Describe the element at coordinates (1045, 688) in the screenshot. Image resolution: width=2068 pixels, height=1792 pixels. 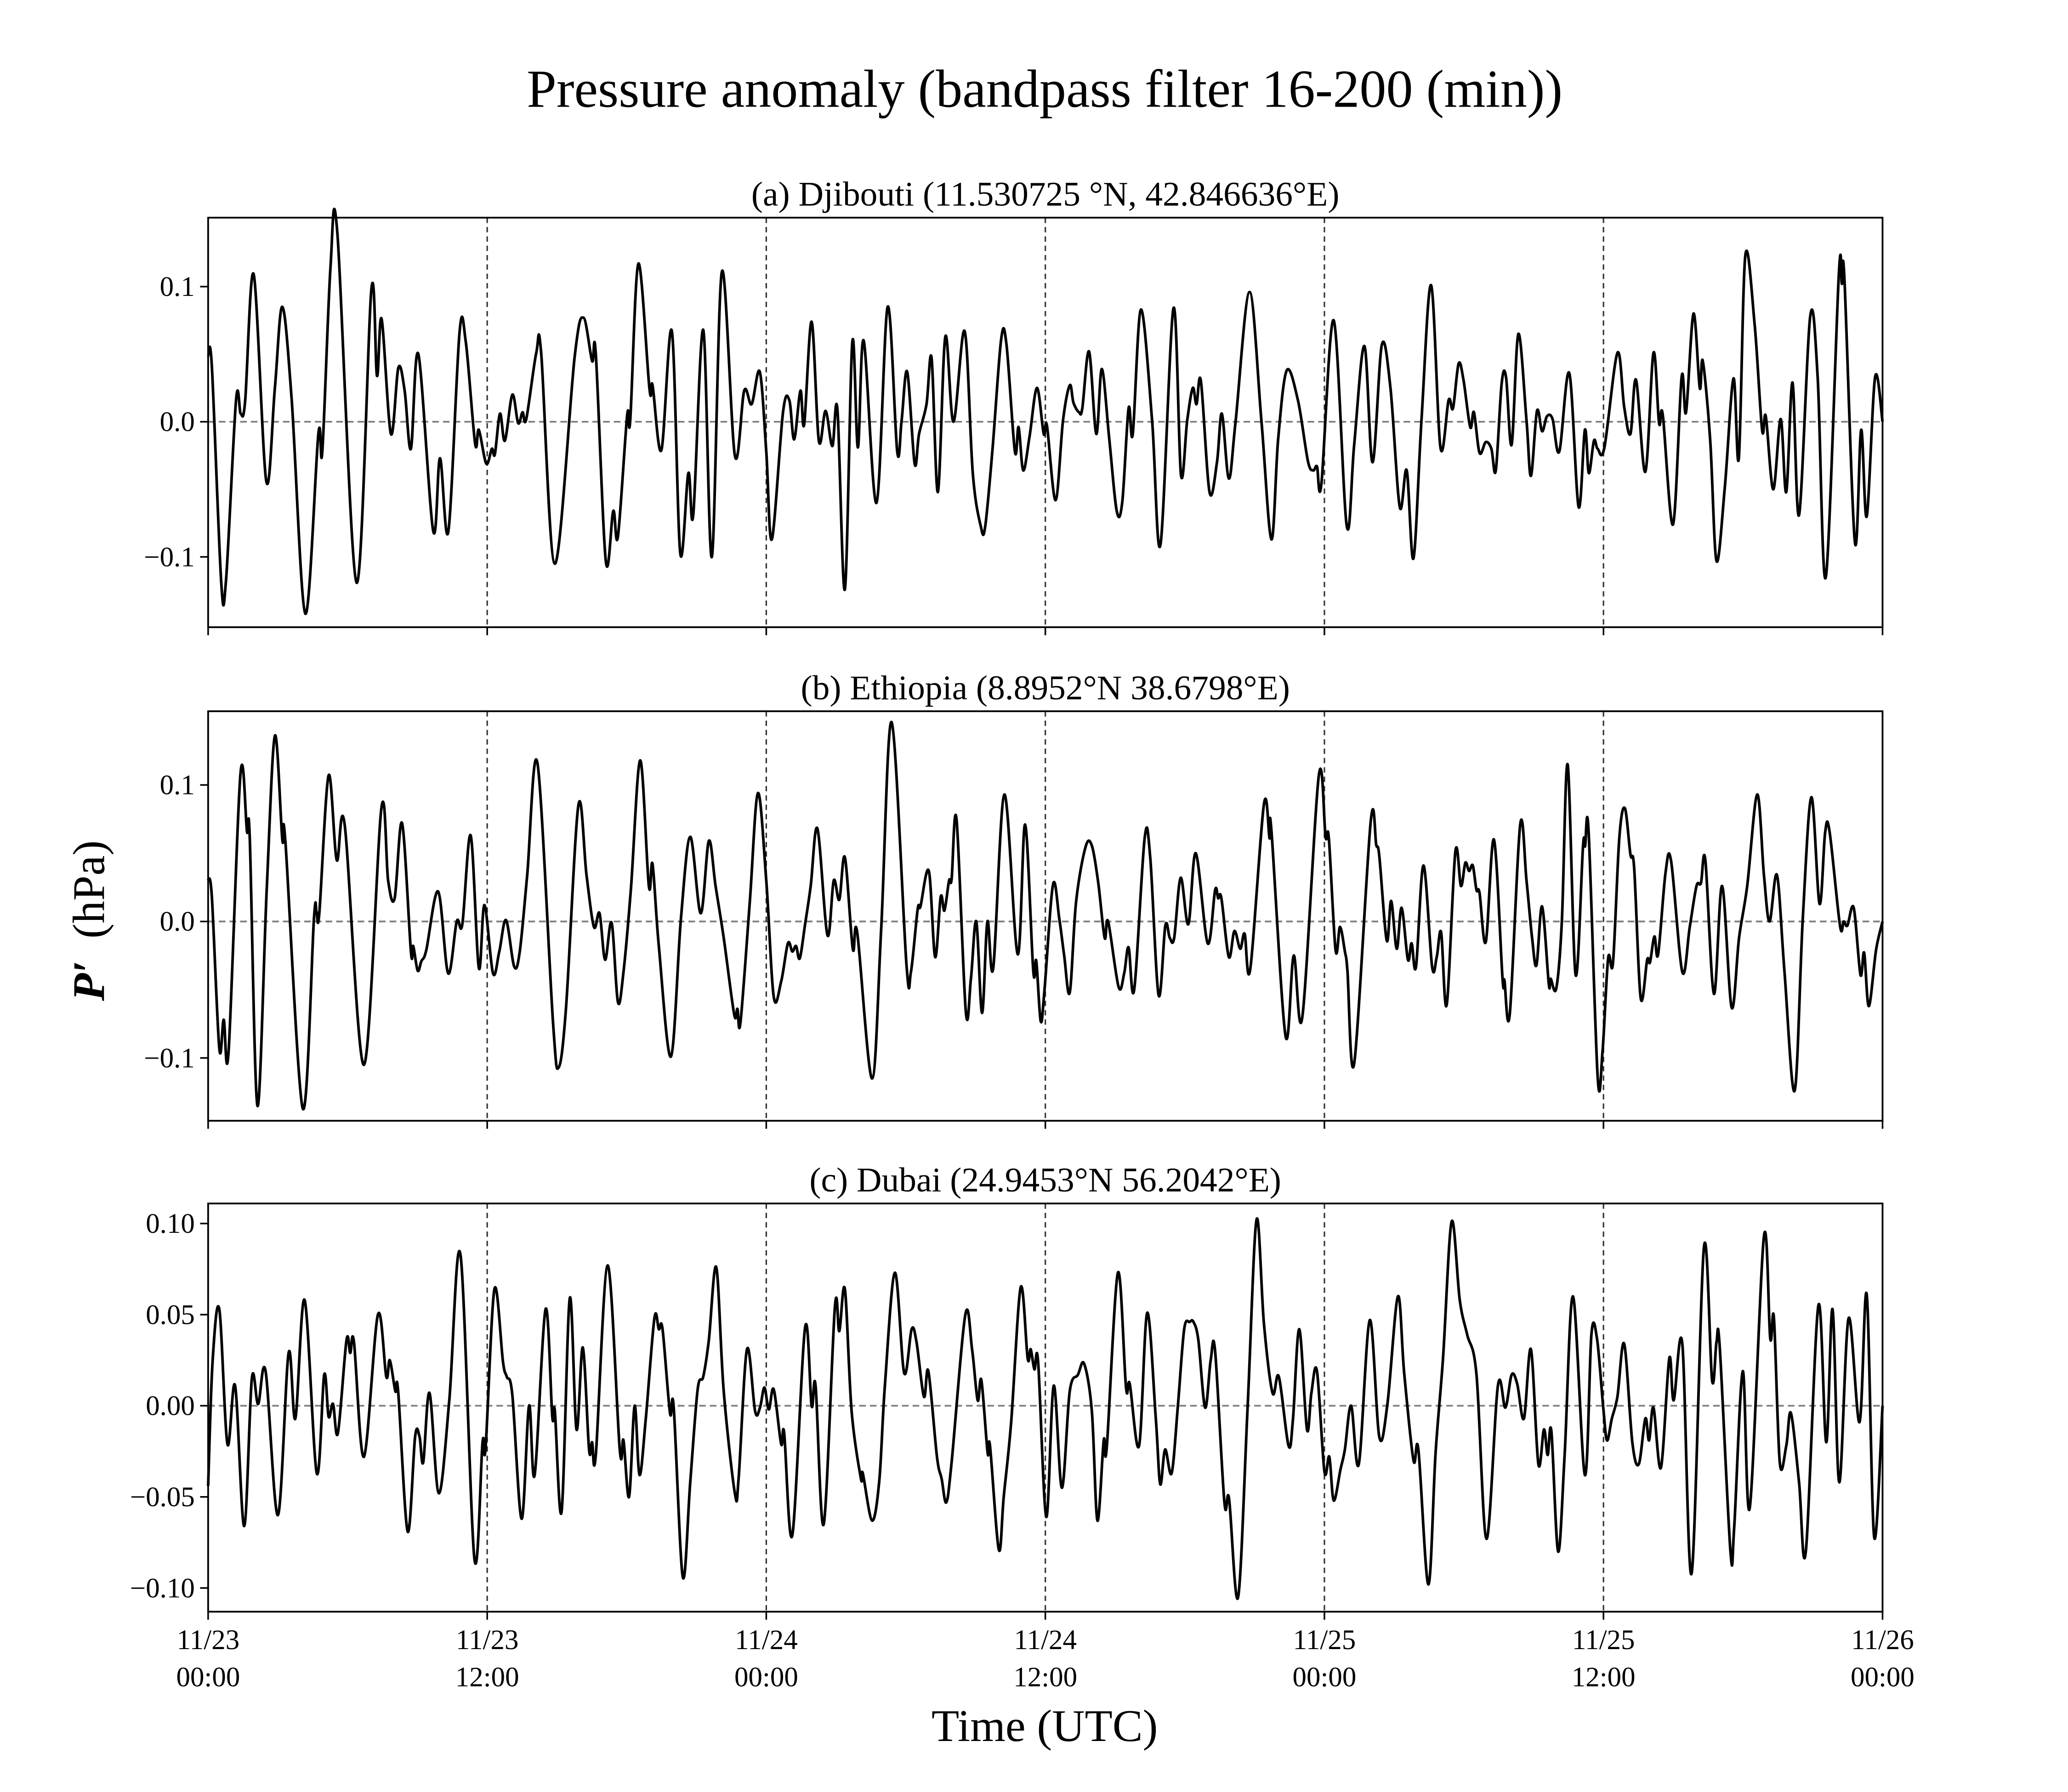
I see `panel-title: (b) Ethiopia (8.8952°N 38.6798°E)` at that location.